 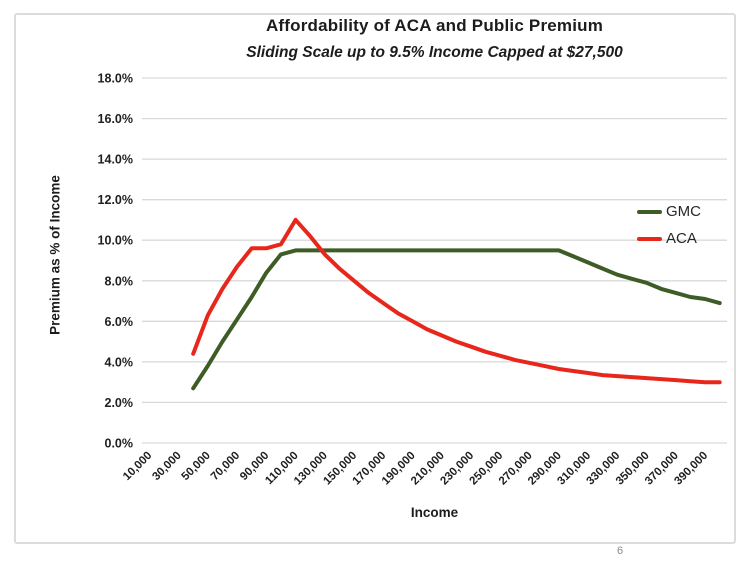 I want to click on y-tick-label: 0.0%, so click(x=119, y=444).